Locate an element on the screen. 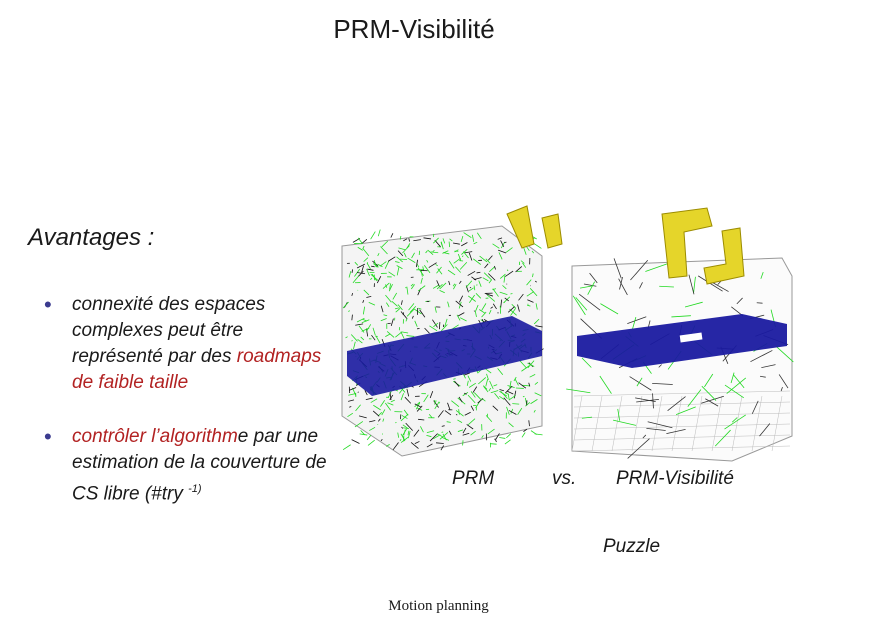  prm-cube is located at coordinates (452, 331).